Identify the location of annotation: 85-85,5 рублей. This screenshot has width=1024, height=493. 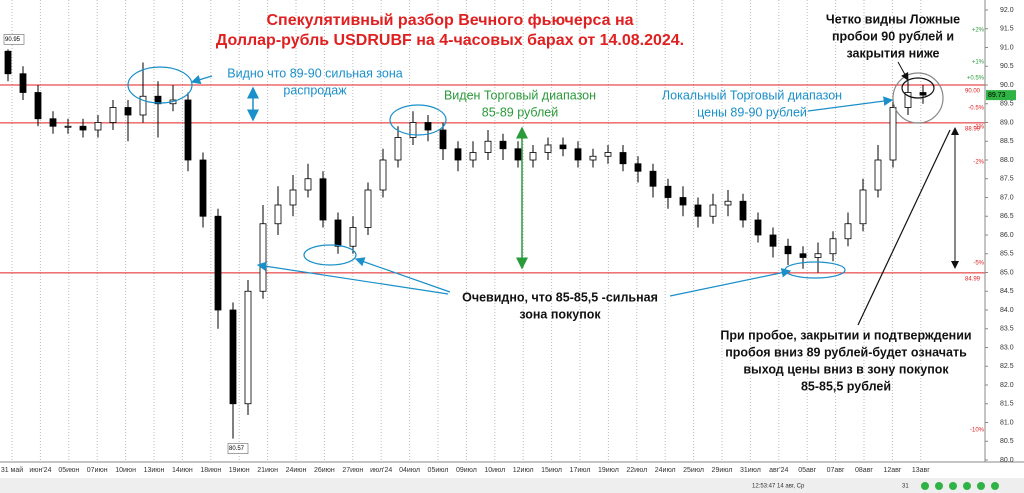
(846, 386).